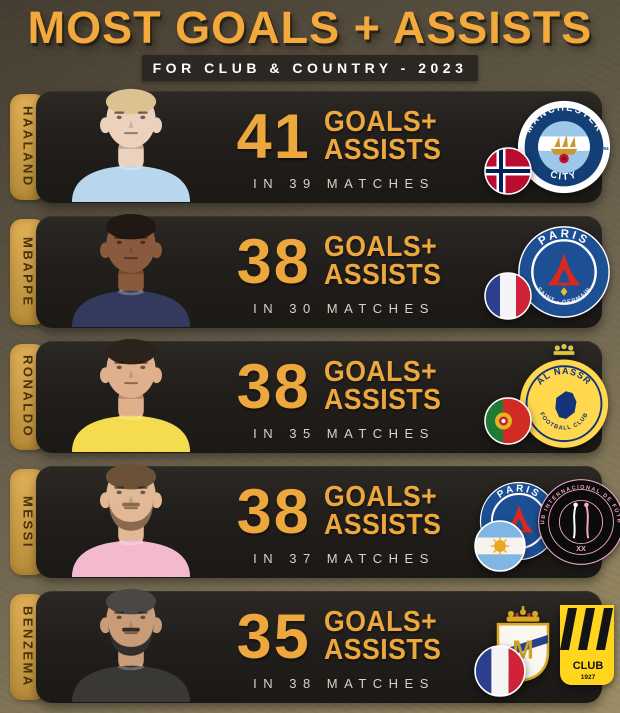 The height and width of the screenshot is (713, 620). Describe the element at coordinates (508, 171) in the screenshot. I see `norway-flag-icon` at that location.